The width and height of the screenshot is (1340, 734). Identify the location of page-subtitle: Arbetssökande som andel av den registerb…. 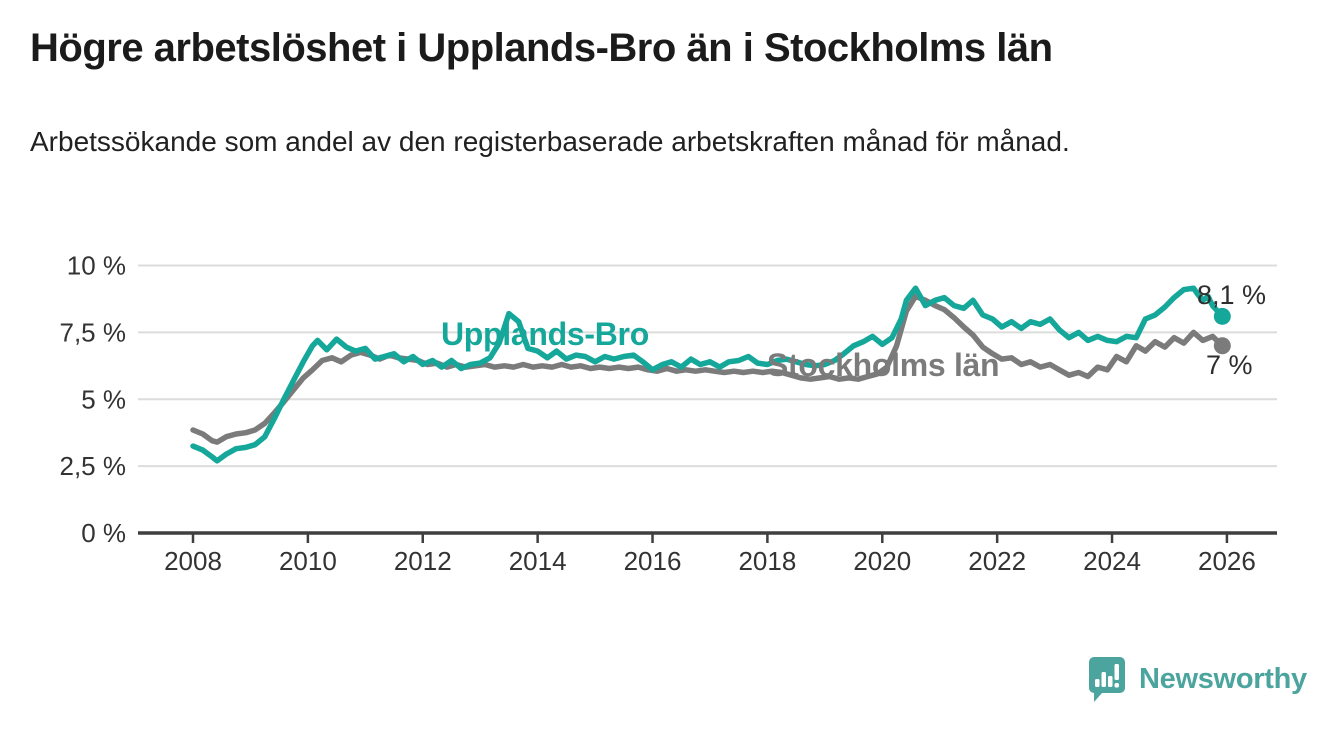
(550, 141).